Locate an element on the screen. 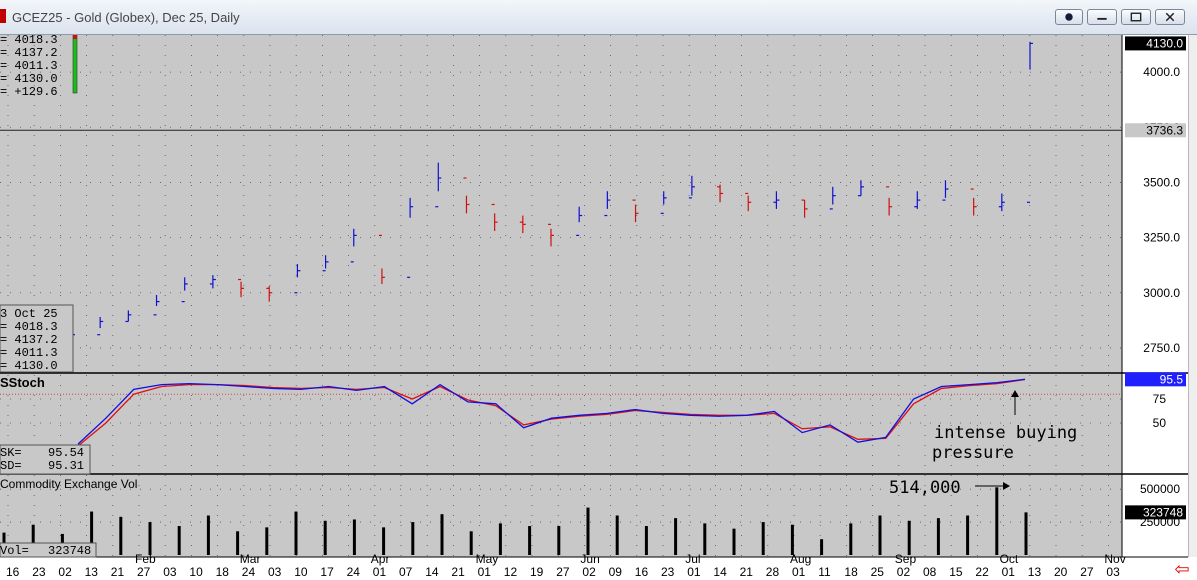  readout-row: = +129.6 is located at coordinates (29, 92).